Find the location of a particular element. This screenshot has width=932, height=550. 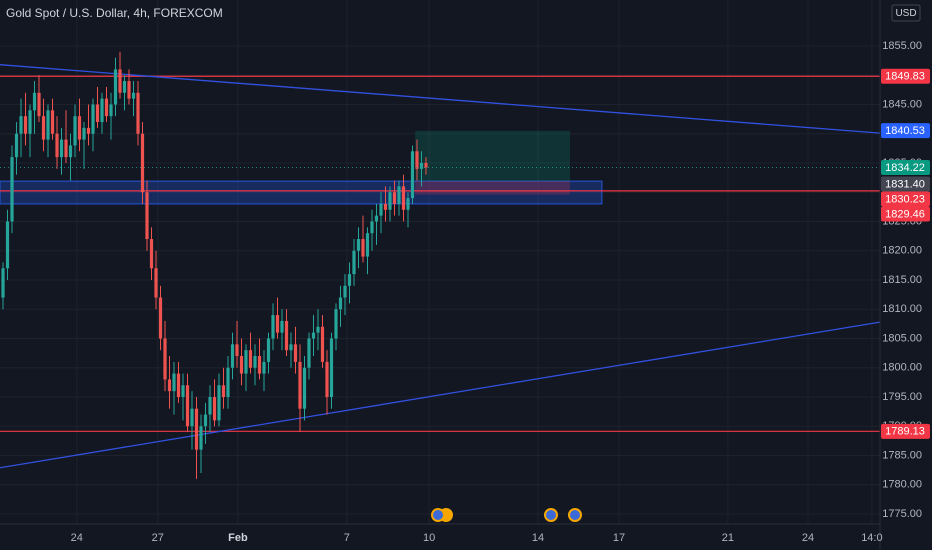

currency-label: USD is located at coordinates (905, 13).